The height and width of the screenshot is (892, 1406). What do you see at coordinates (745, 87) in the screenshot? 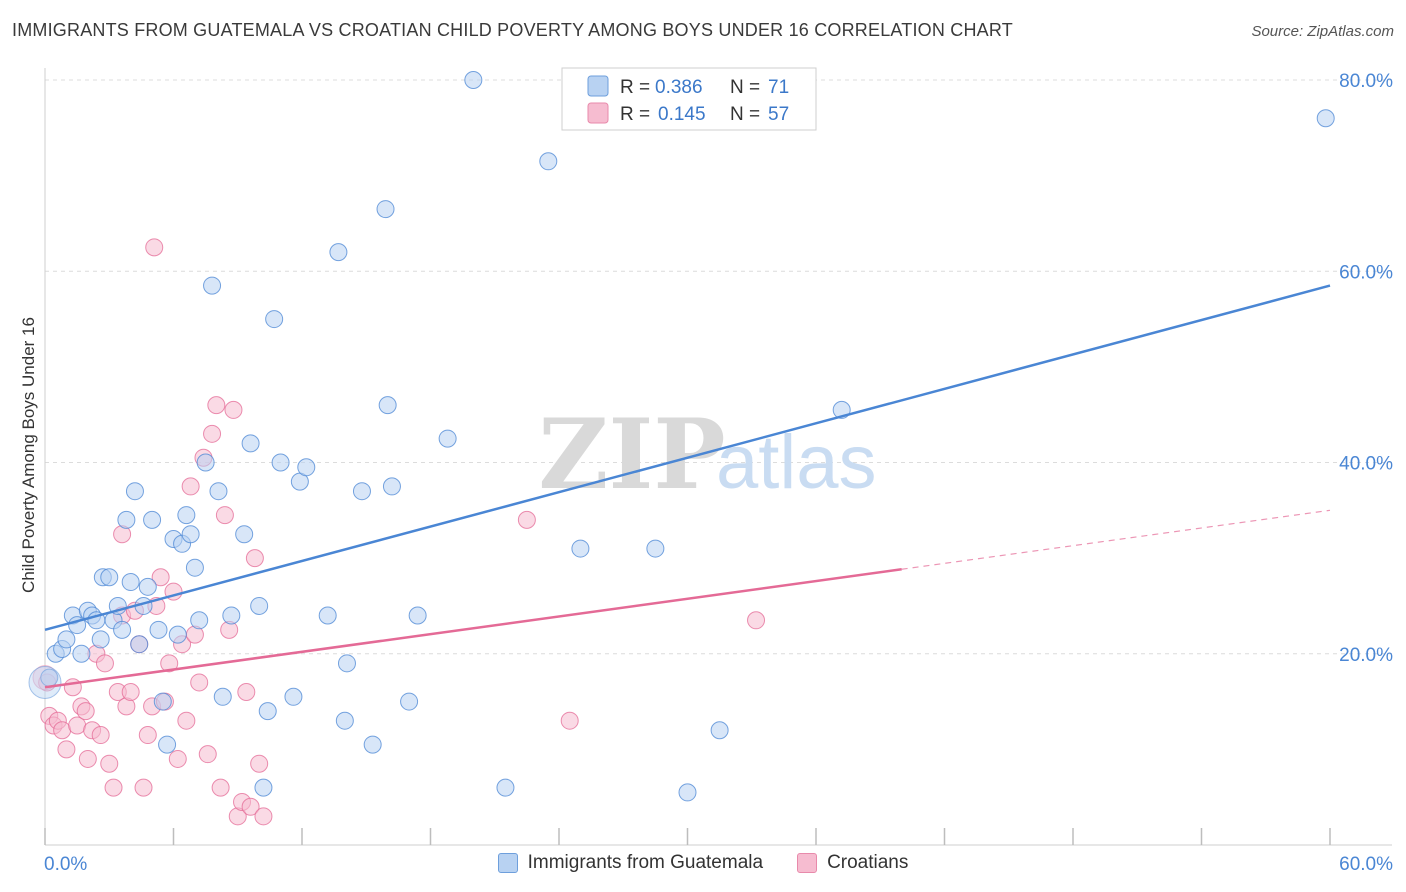
I see `legend-n-label-1: N =` at bounding box center [745, 87].